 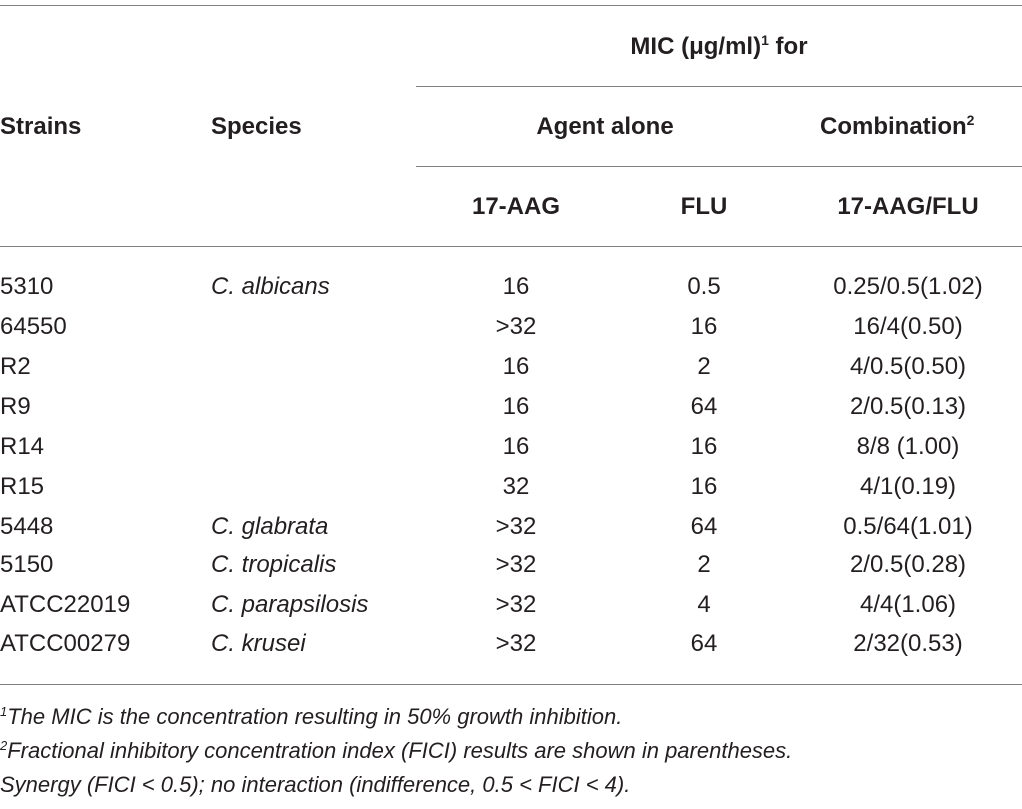 I want to click on species-header: Species, so click(x=256, y=126).